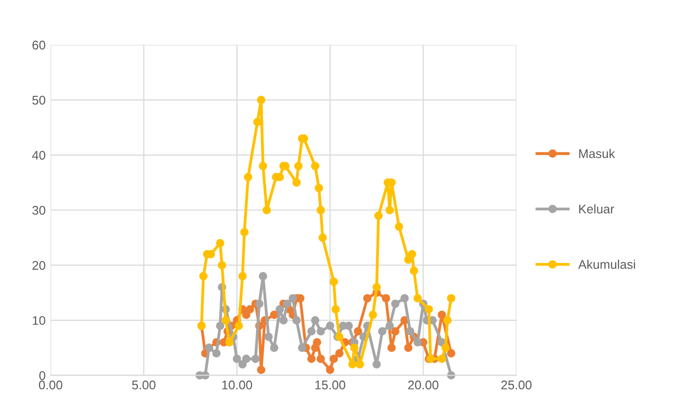 This screenshot has height=408, width=675. What do you see at coordinates (39, 210) in the screenshot?
I see `y-tick-label: 30` at bounding box center [39, 210].